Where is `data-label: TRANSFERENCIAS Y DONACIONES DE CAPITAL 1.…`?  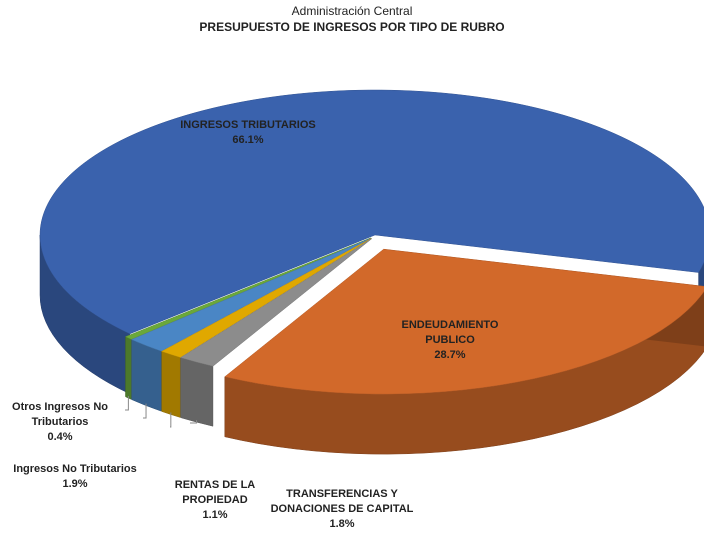 data-label: TRANSFERENCIAS Y DONACIONES DE CAPITAL 1.… is located at coordinates (342, 509).